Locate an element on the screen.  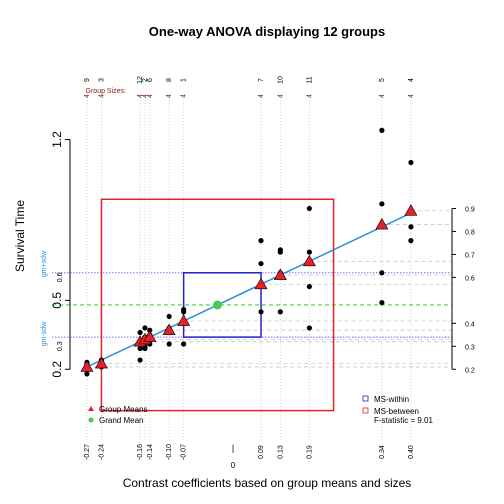
group-id-label: 4 is located at coordinates (411, 80).